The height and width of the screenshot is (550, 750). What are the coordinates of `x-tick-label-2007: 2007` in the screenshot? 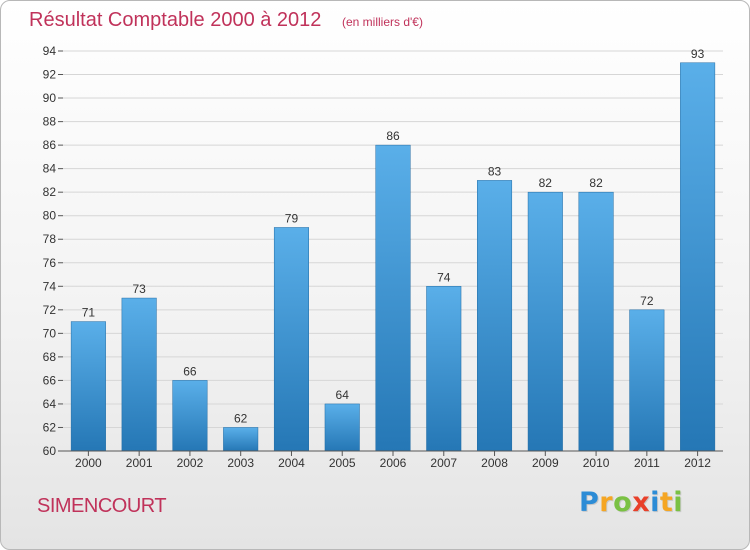 It's located at (443, 463).